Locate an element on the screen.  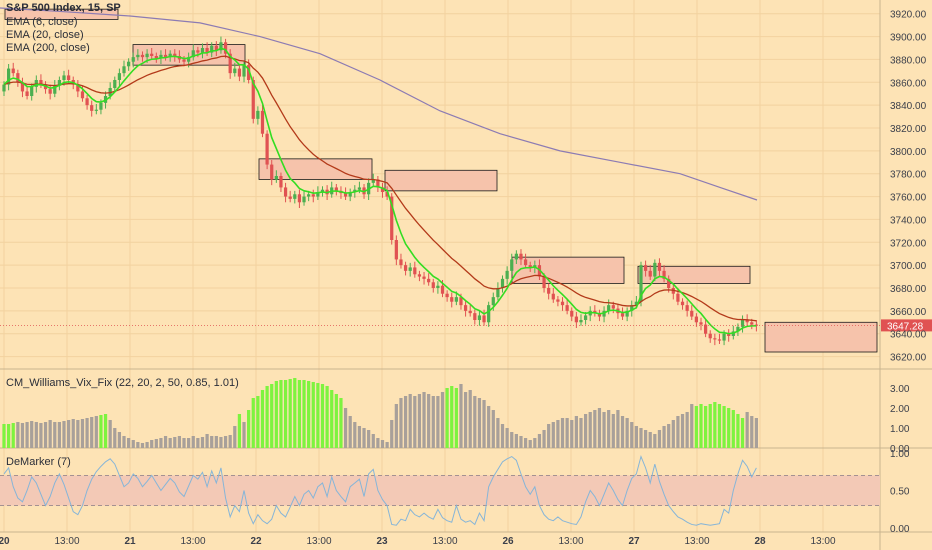
price-axis-tick: 3720.00 is located at coordinates (908, 243).